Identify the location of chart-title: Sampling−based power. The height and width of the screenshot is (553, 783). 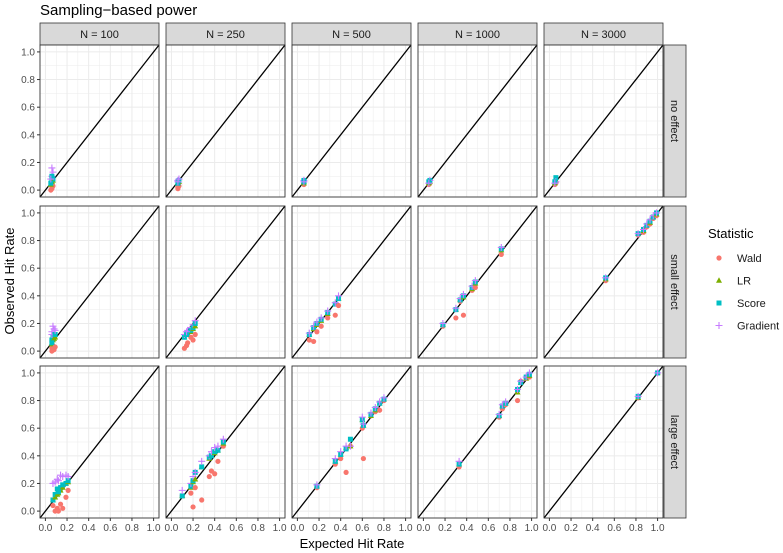
(118, 10).